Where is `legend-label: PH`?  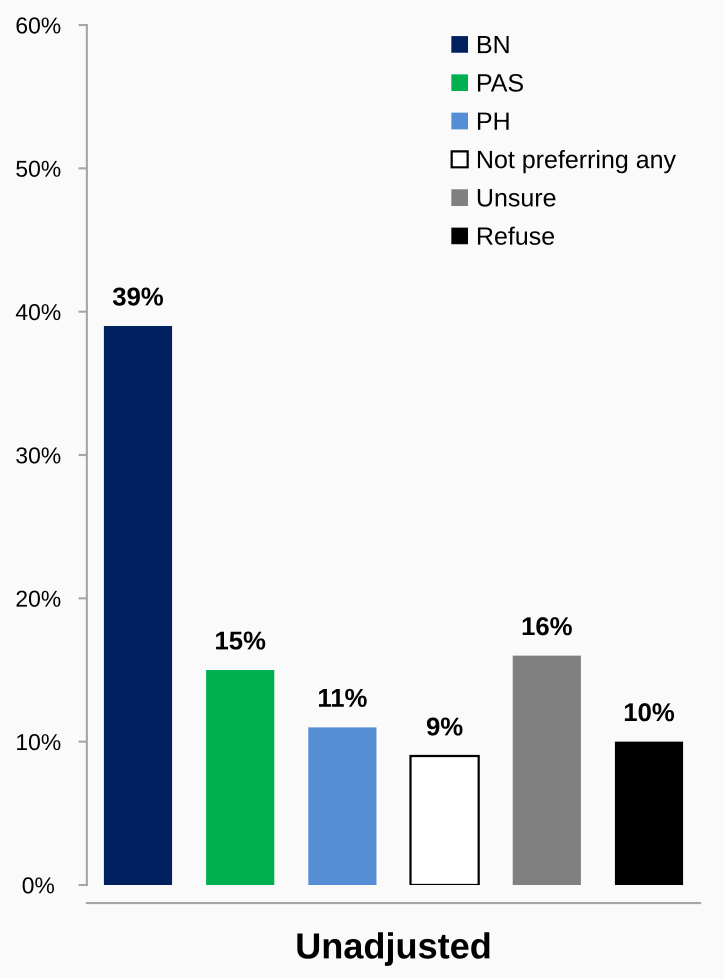 legend-label: PH is located at coordinates (493, 121).